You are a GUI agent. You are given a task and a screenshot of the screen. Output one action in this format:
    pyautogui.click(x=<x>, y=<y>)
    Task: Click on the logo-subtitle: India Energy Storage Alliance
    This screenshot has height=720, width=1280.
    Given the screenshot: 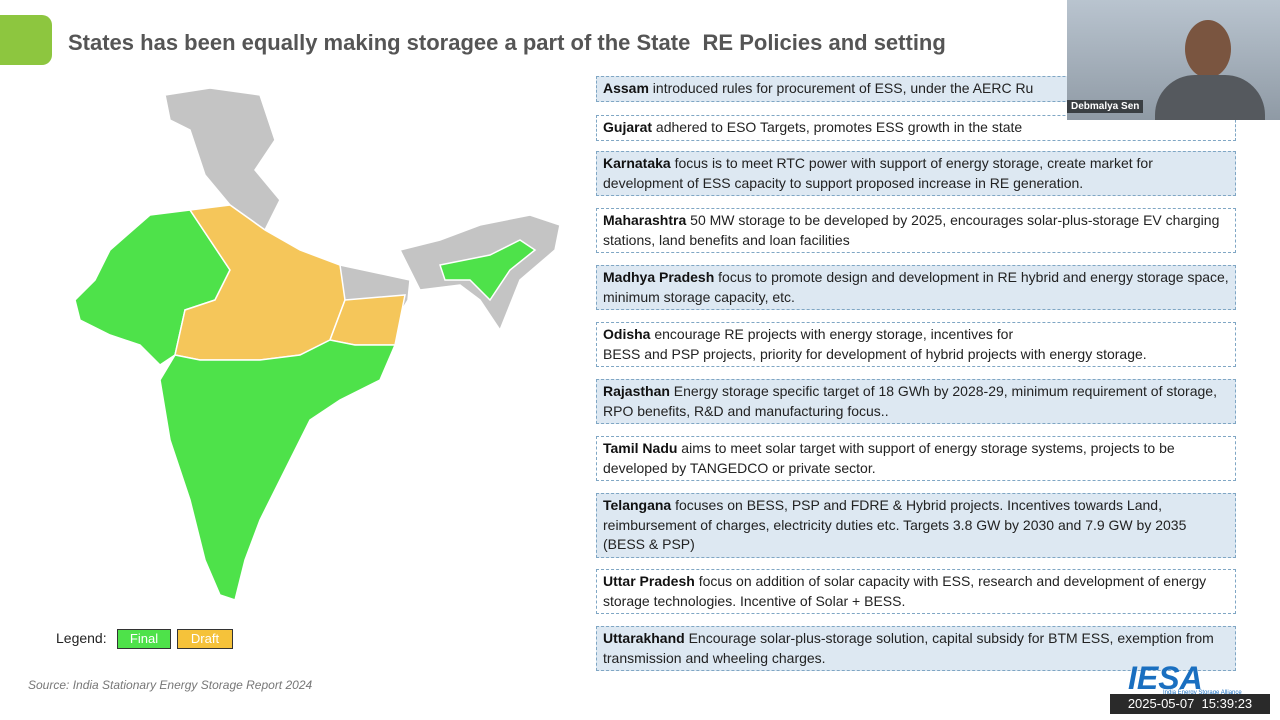 What is the action you would take?
    pyautogui.click(x=1202, y=693)
    